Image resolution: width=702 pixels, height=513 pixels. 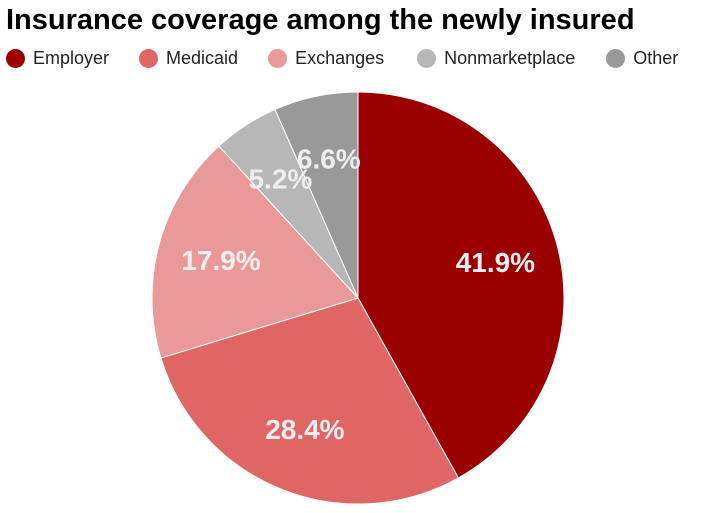 I want to click on legend-swatch-exchanges, so click(x=278, y=58).